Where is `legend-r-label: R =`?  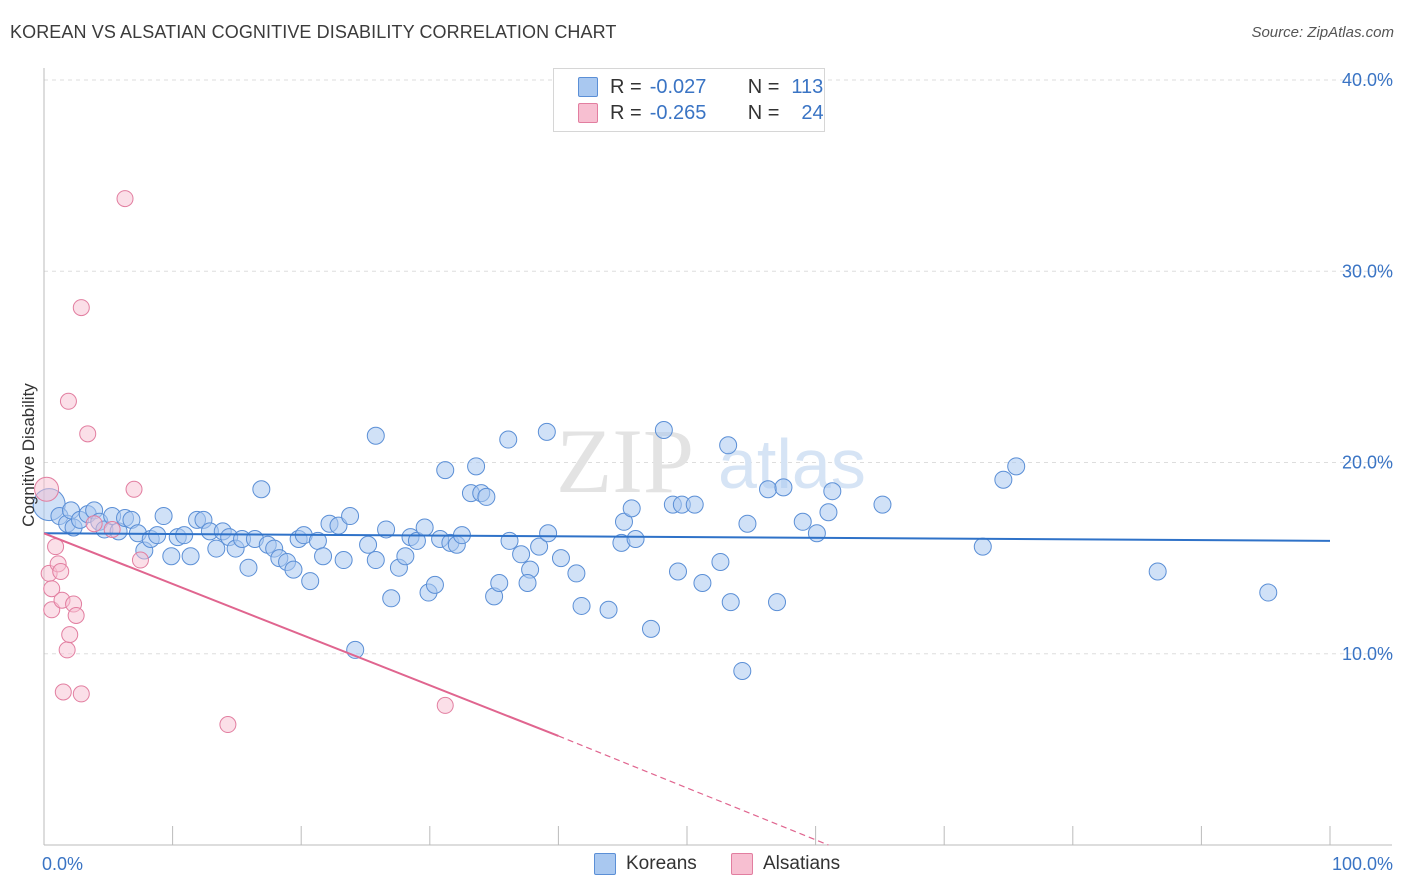 legend-r-label: R = is located at coordinates (626, 112).